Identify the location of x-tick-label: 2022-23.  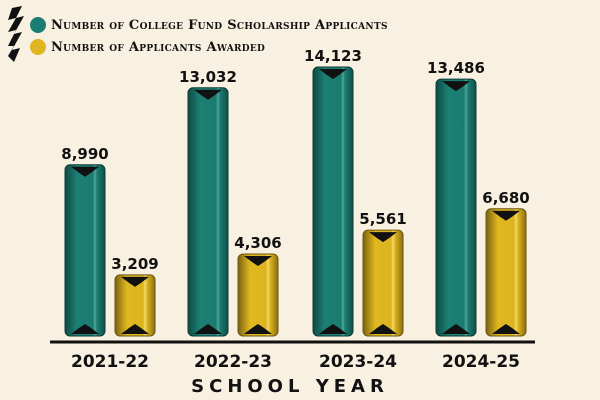
(233, 362).